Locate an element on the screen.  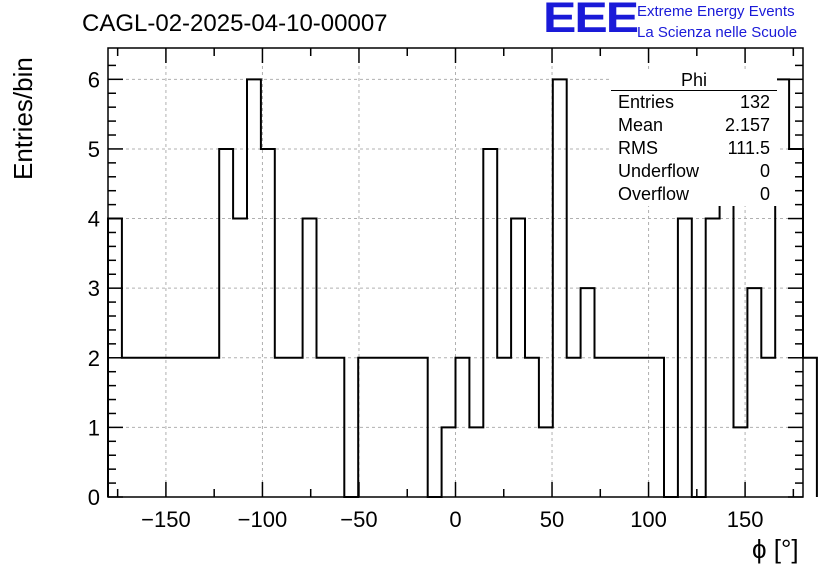
stats-label: RMS is located at coordinates (638, 148).